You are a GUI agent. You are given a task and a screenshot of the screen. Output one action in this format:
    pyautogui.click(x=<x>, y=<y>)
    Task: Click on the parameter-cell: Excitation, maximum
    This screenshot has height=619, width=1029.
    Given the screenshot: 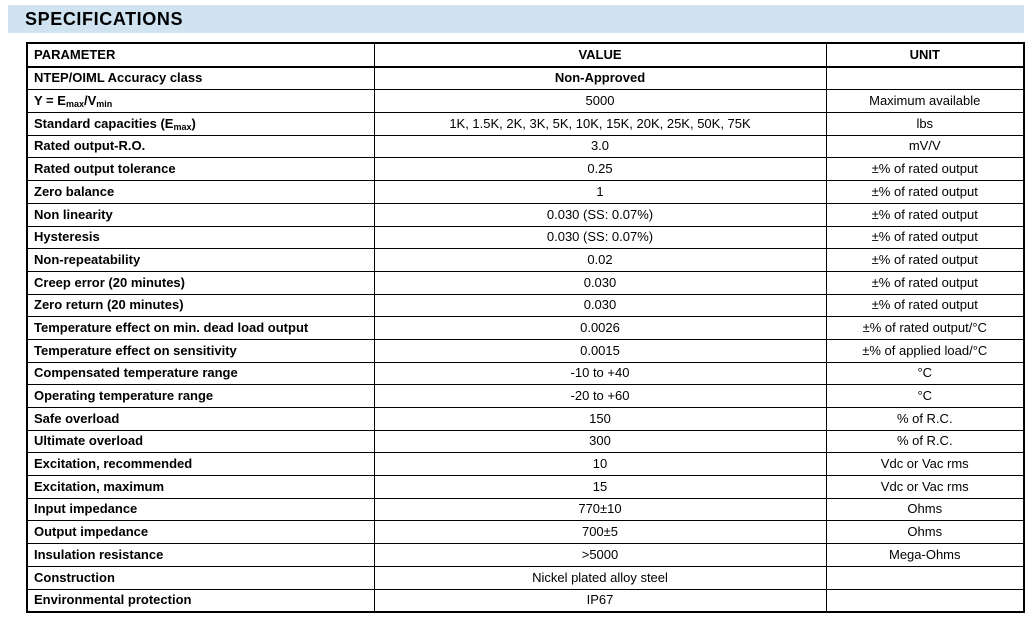 What is the action you would take?
    pyautogui.click(x=200, y=487)
    